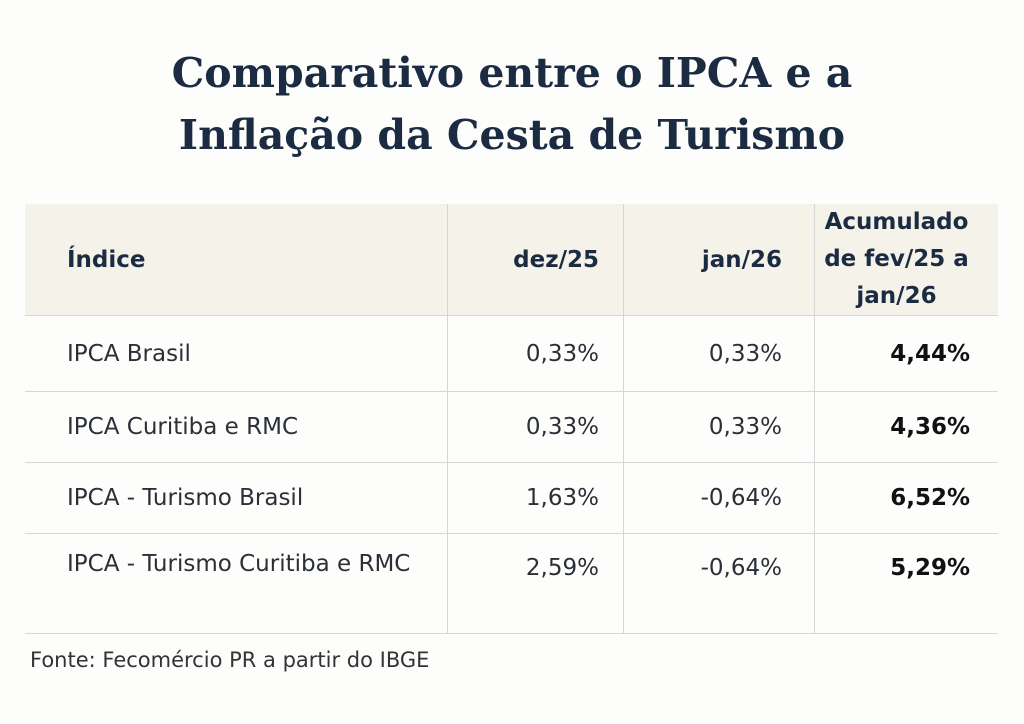 The height and width of the screenshot is (724, 1024). What do you see at coordinates (512, 135) in the screenshot?
I see `title-line-2: Inflação da Cesta de Turismo` at bounding box center [512, 135].